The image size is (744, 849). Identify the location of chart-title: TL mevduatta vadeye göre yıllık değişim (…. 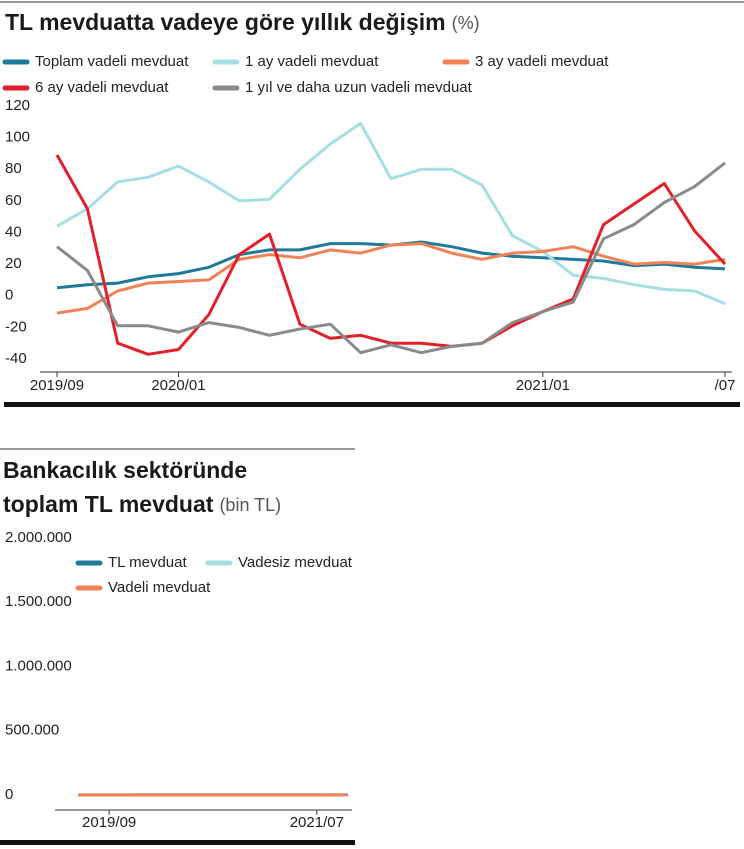
(242, 22).